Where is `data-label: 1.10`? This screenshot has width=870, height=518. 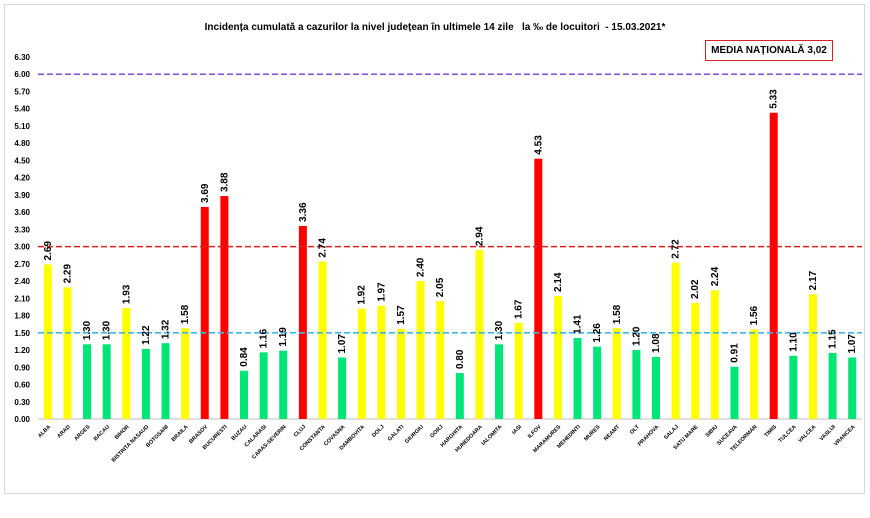
data-label: 1.10 is located at coordinates (793, 342).